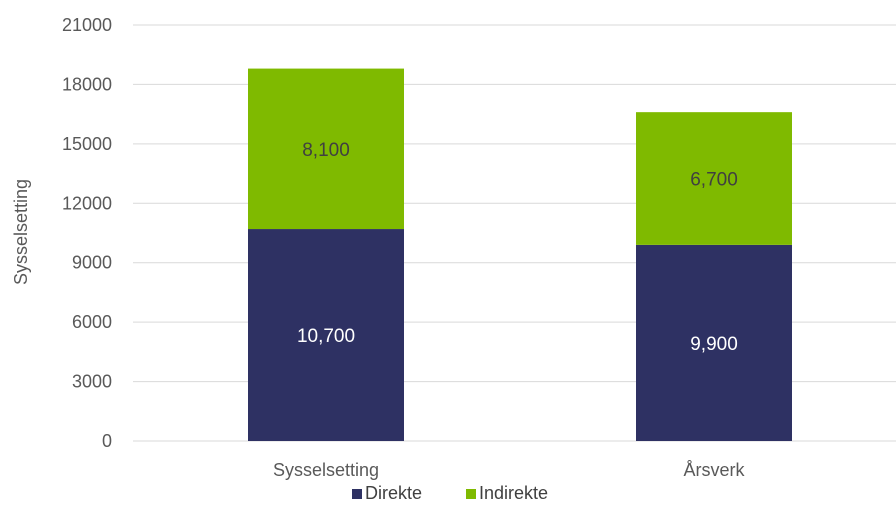 The image size is (896, 512). What do you see at coordinates (107, 441) in the screenshot?
I see `y-tick-label: 0` at bounding box center [107, 441].